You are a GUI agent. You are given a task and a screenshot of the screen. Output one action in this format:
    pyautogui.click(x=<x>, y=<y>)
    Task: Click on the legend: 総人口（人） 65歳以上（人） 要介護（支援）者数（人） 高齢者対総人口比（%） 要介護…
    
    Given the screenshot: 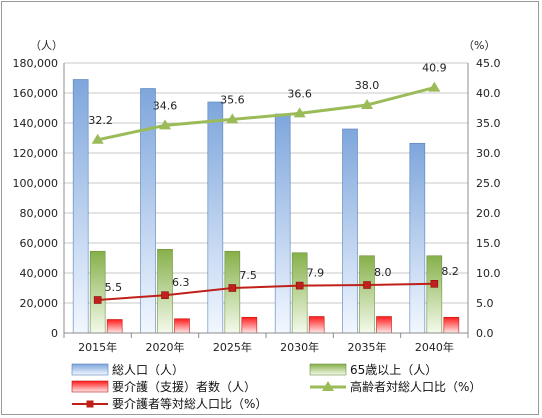 What is the action you would take?
    pyautogui.click(x=276, y=387)
    